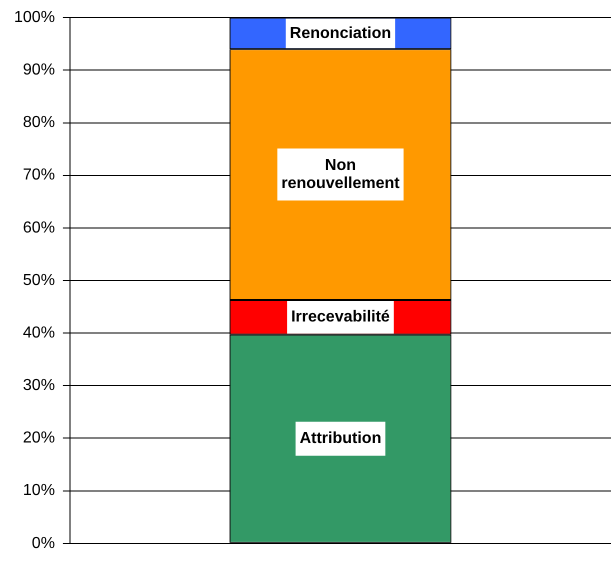 The image size is (611, 561). Describe the element at coordinates (38, 70) in the screenshot. I see `y-tick-label: 90%` at that location.